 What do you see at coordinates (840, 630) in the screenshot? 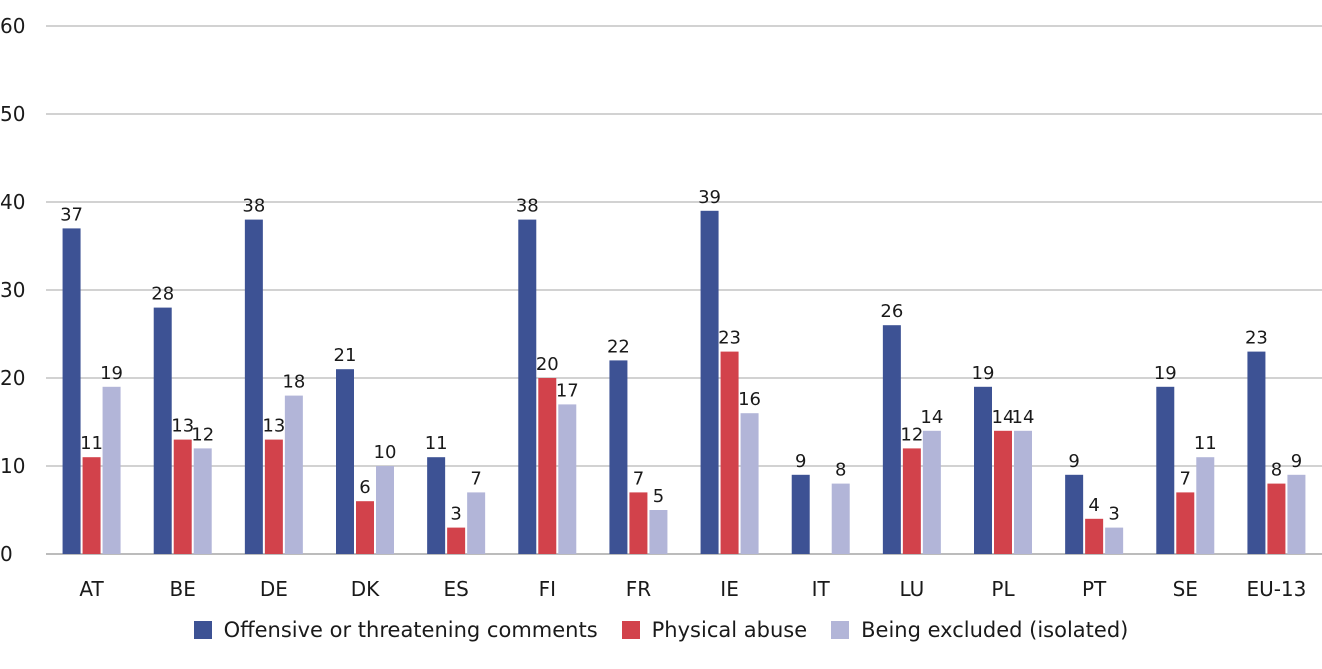
I see `legend-swatch-excluded` at bounding box center [840, 630].